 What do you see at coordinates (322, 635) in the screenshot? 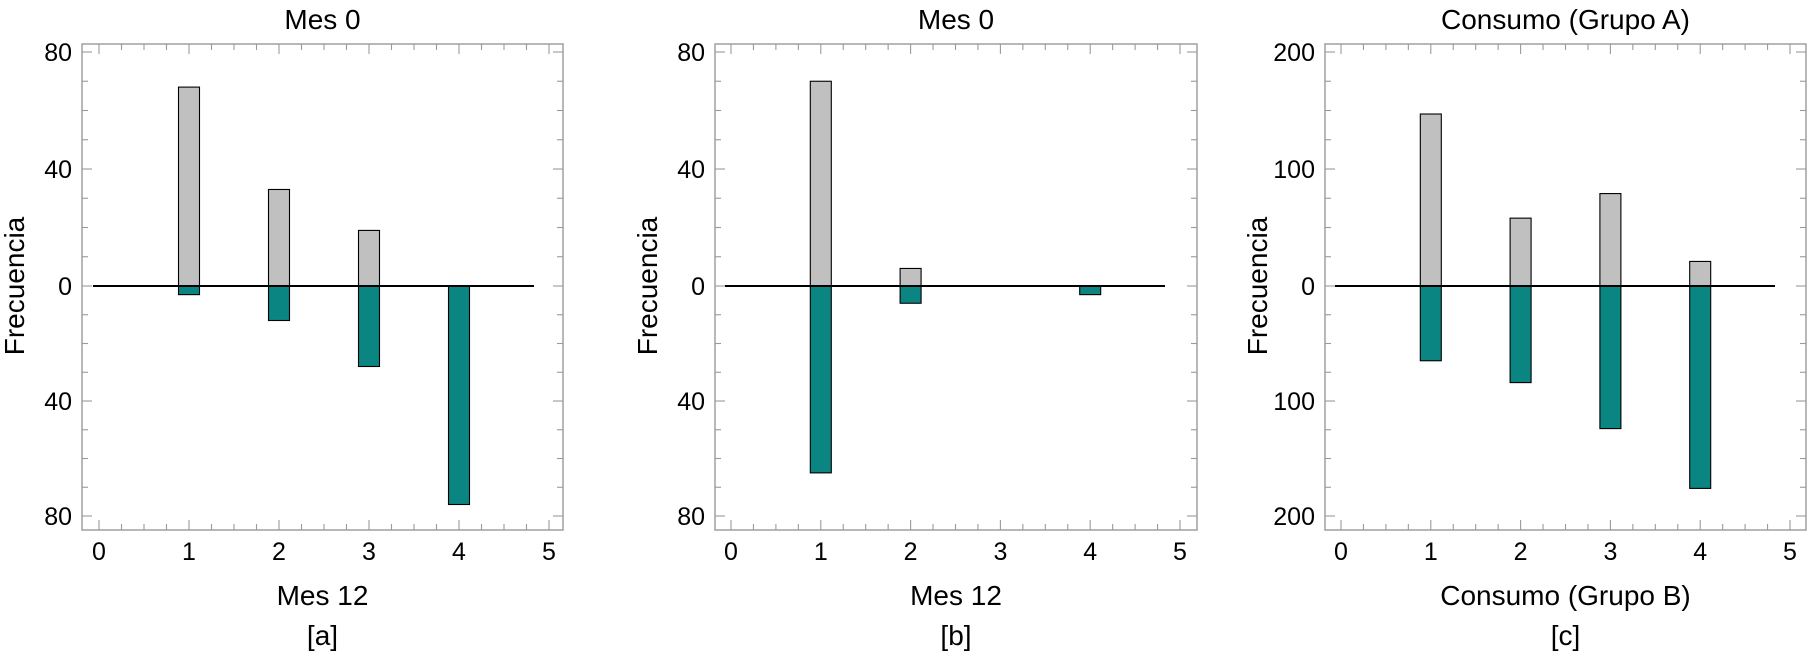
I see `panel-label: [a]` at bounding box center [322, 635].